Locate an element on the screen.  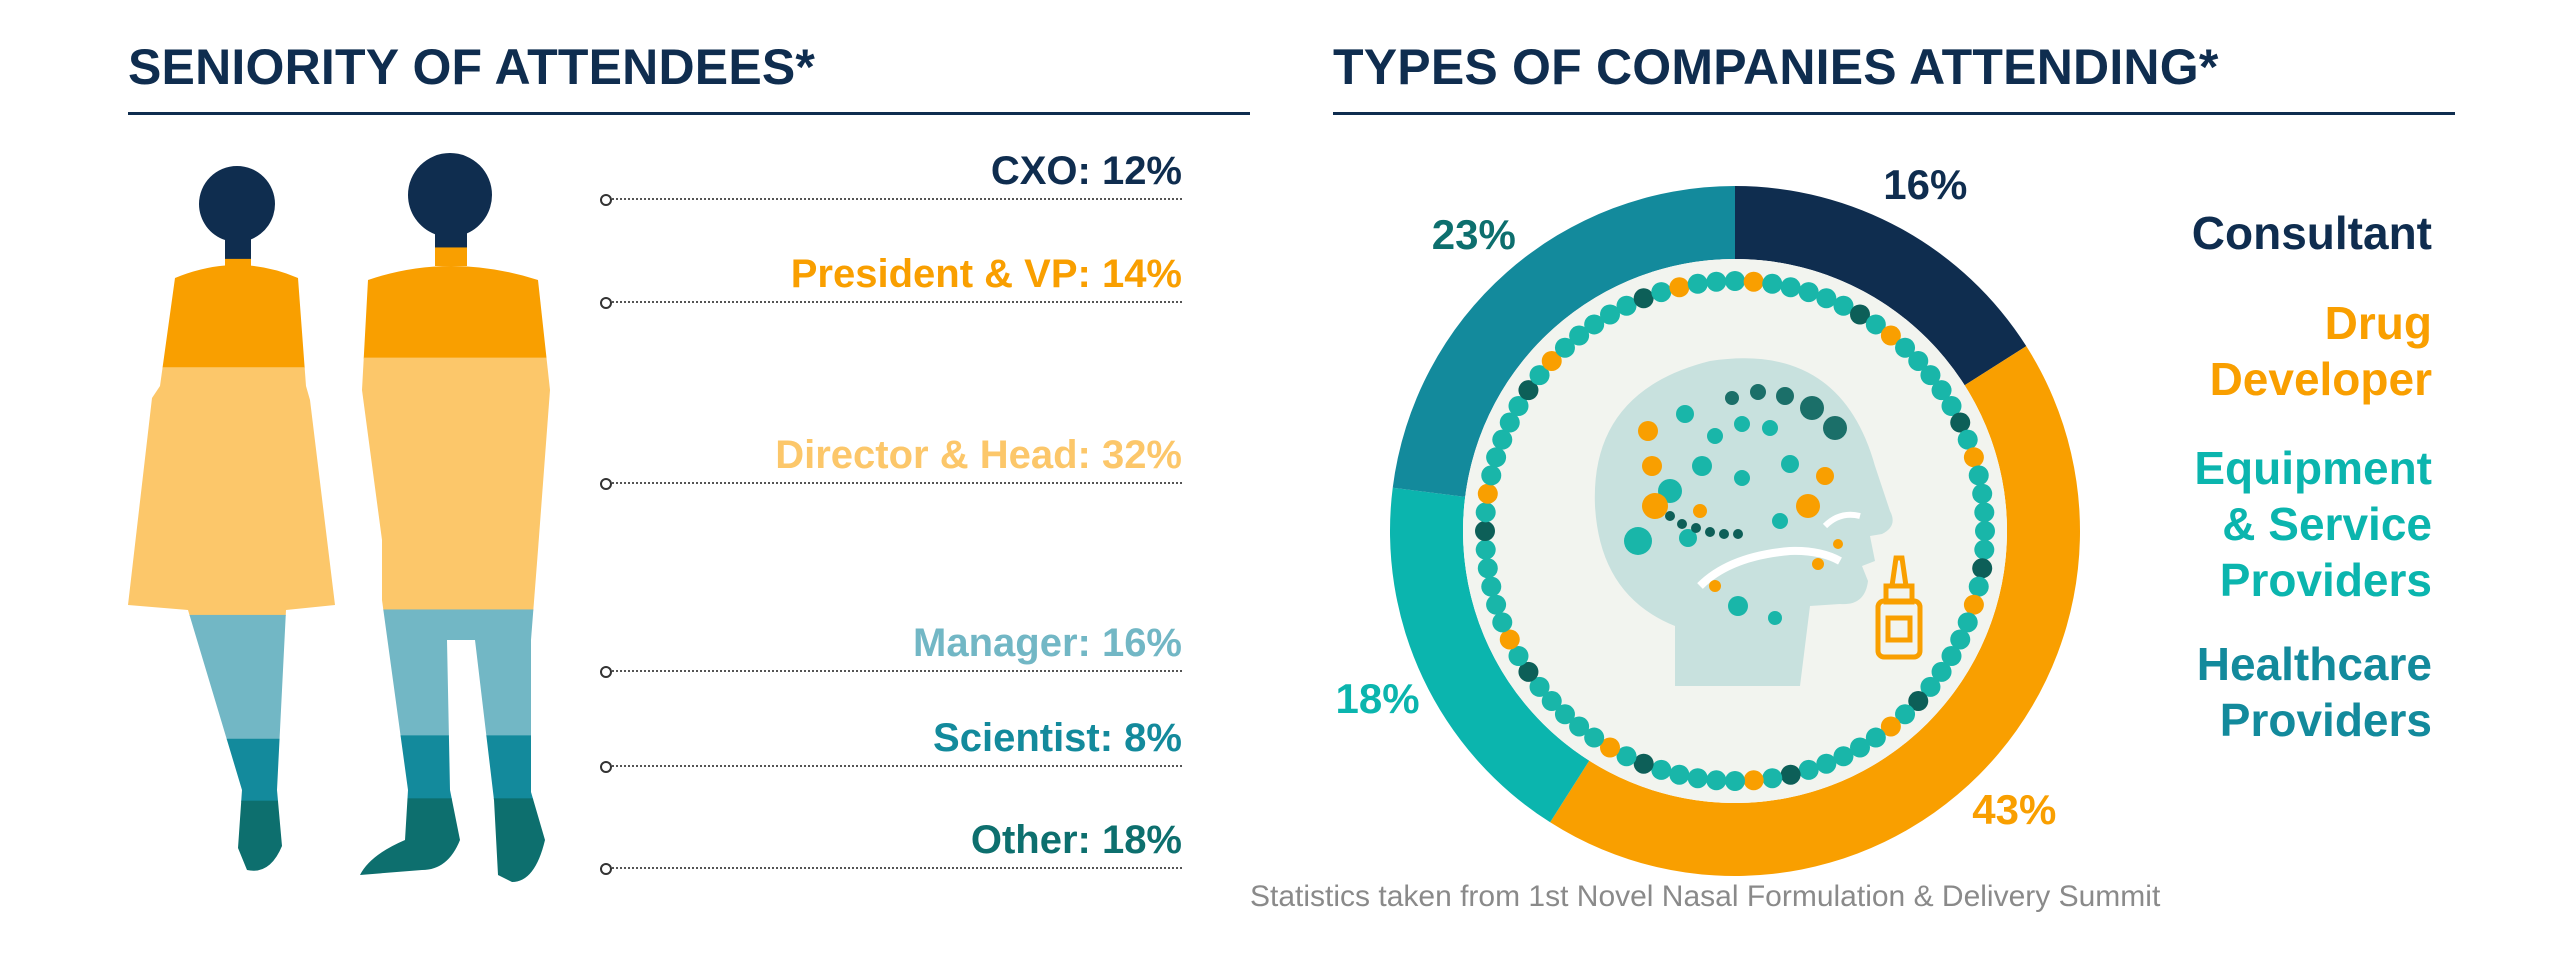
donut-slice-drug-developer is located at coordinates (1815, 611).